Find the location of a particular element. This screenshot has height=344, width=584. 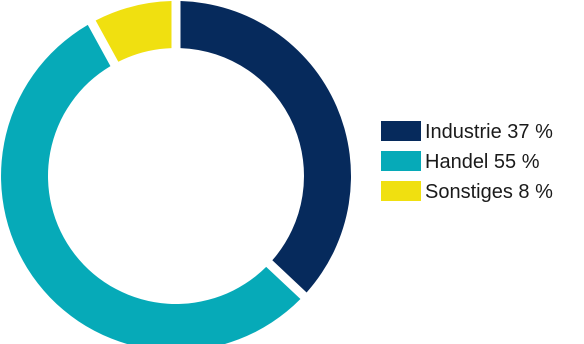

legend-label-sonstiges: Sonstiges 8 % is located at coordinates (489, 192).